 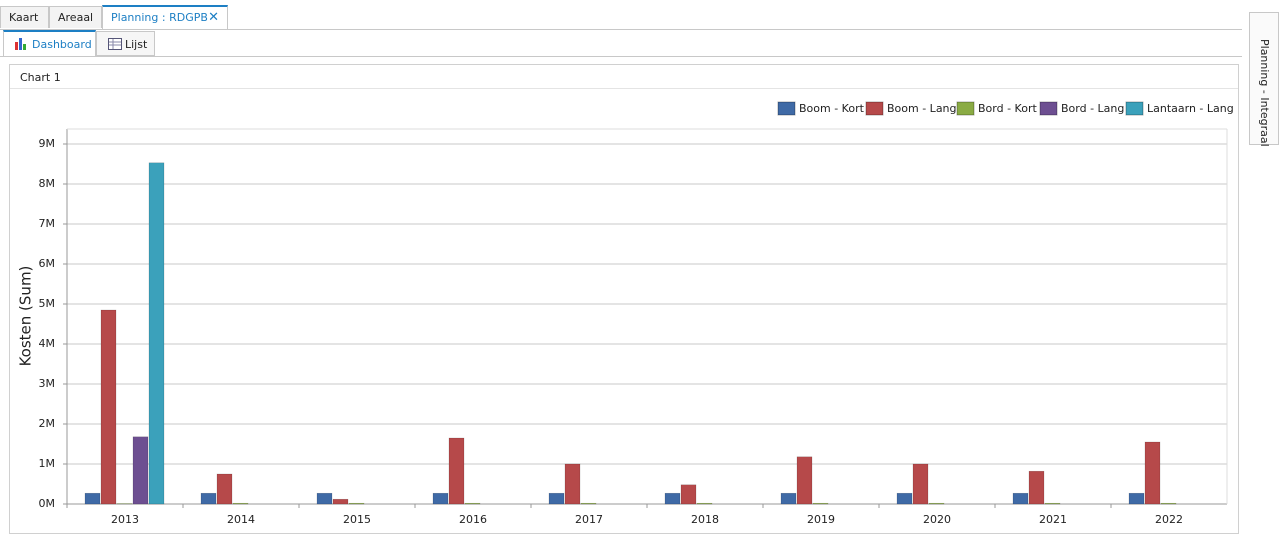 I want to click on y-axis-title: Kosten (Sum), so click(x=26, y=316).